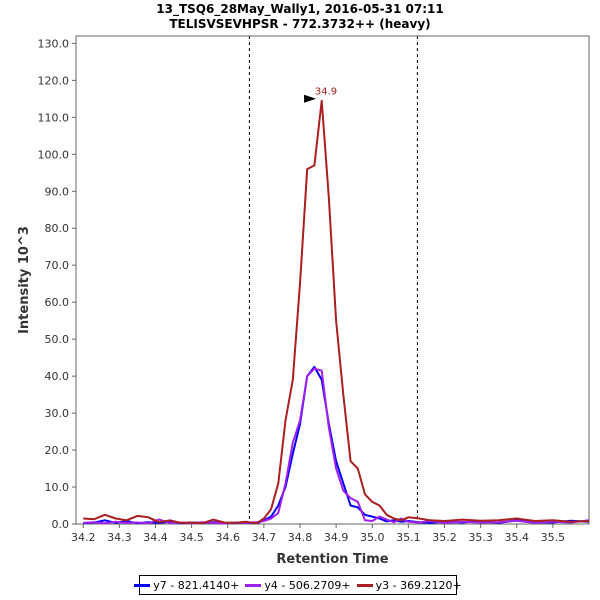  What do you see at coordinates (444, 537) in the screenshot?
I see `x-tick-label: 35.2` at bounding box center [444, 537].